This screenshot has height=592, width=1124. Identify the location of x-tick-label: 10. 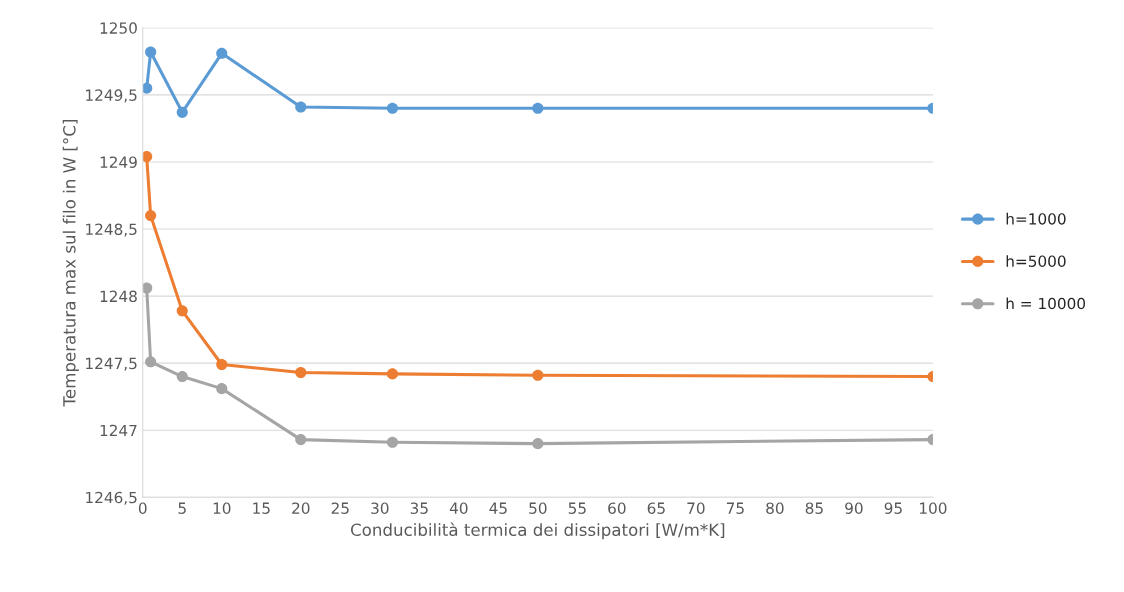
(222, 508).